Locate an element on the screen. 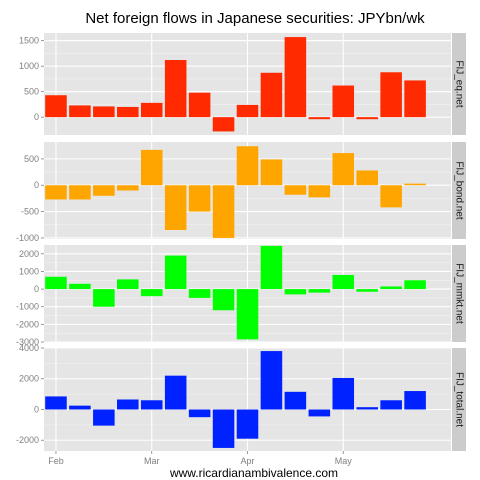 The image size is (480, 480). bar-FIJ_mmkt.net-1 is located at coordinates (80, 286).